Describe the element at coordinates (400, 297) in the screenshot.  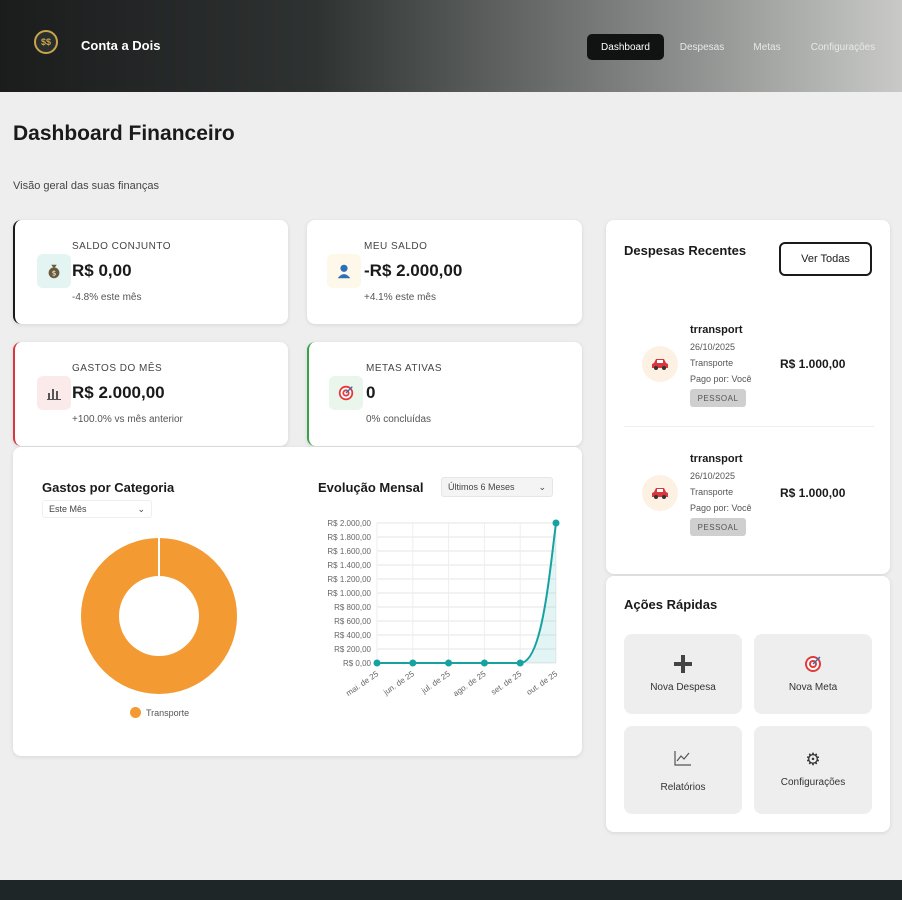
I see `stat-note: +4.1% este mês` at that location.